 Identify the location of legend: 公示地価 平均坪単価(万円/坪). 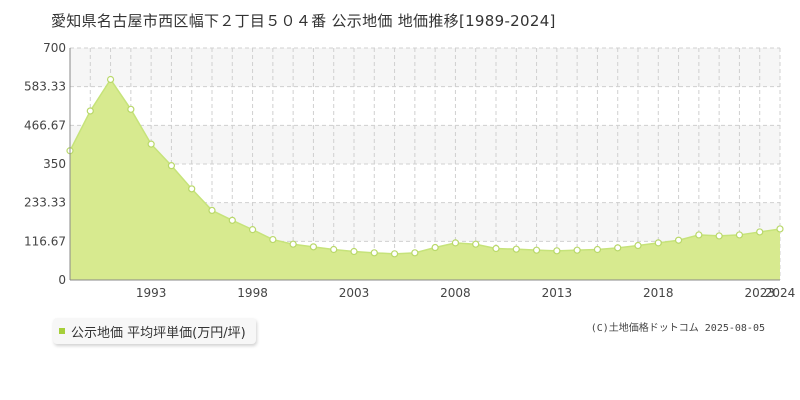
(154, 331).